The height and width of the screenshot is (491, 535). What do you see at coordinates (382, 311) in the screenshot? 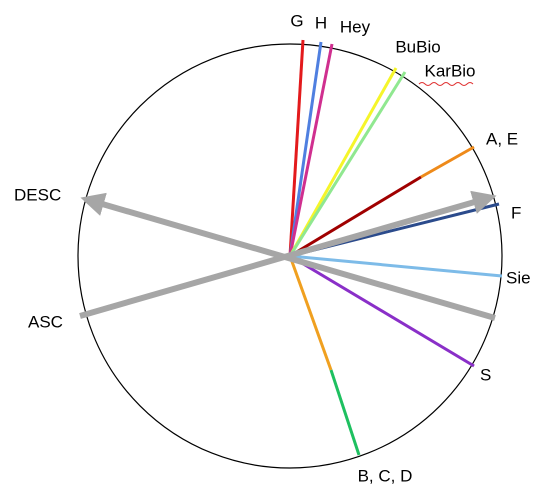
I see `ray-s` at bounding box center [382, 311].